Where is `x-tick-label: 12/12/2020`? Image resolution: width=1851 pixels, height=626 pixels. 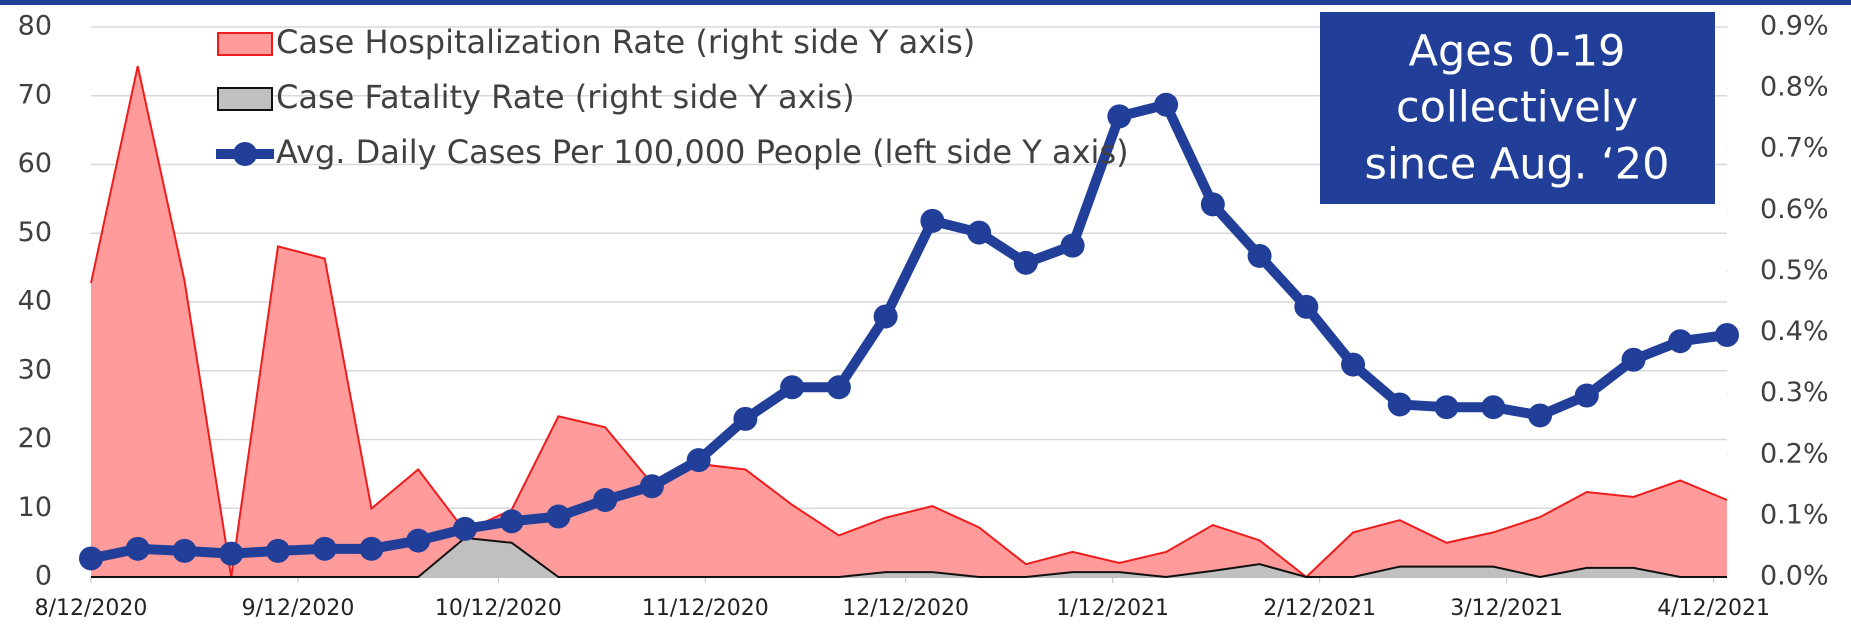
x-tick-label: 12/12/2020 is located at coordinates (905, 608).